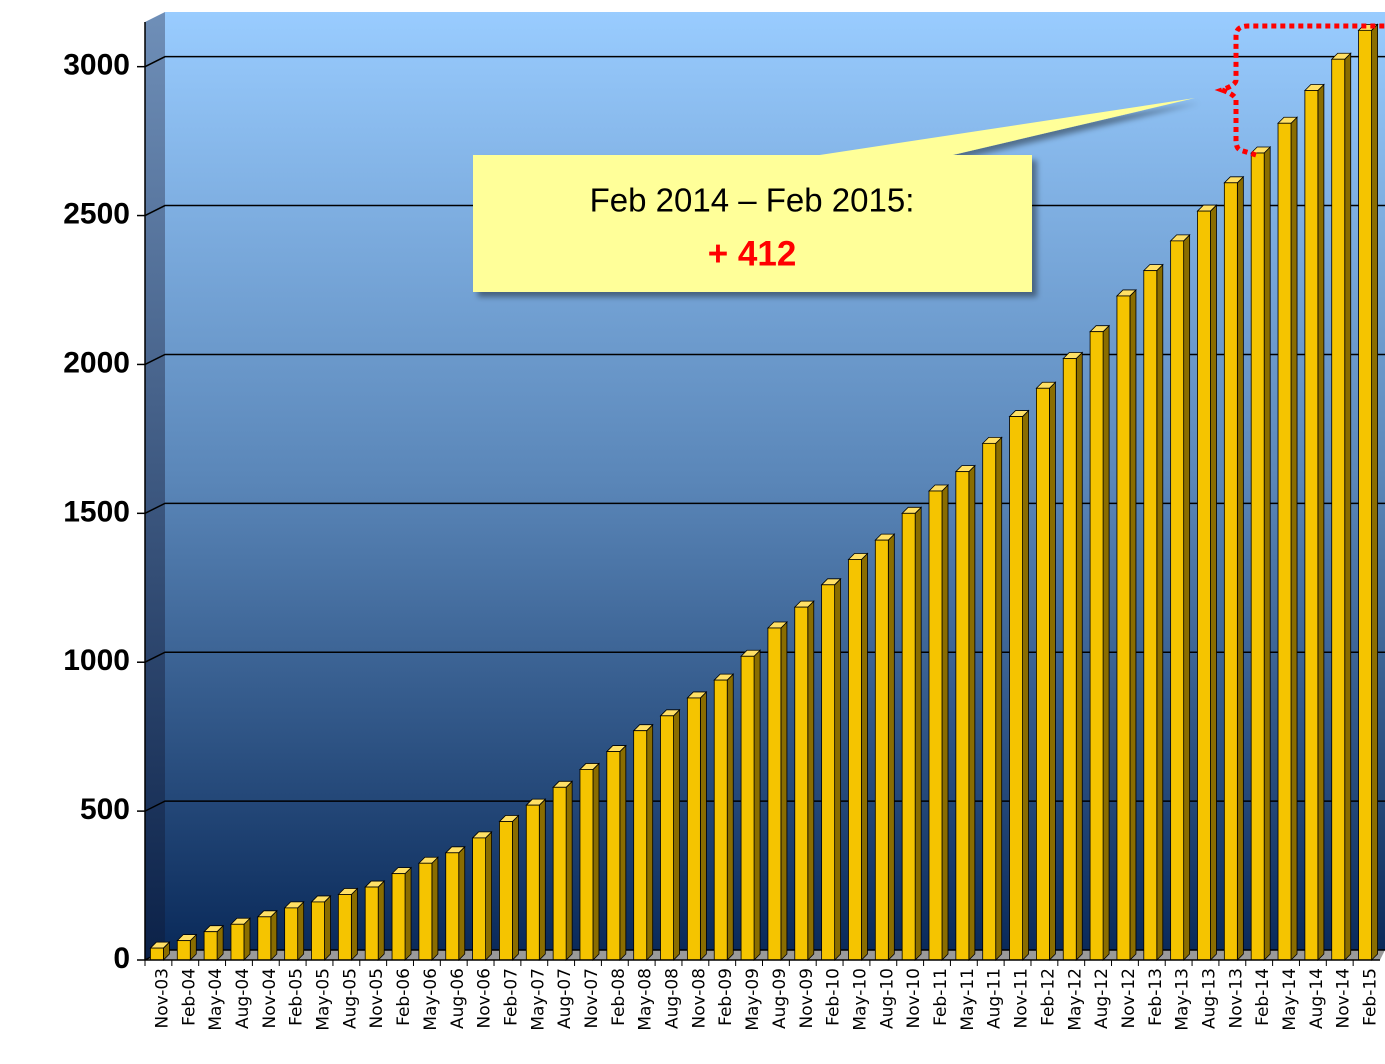 The image size is (1385, 1064). Describe the element at coordinates (121, 958) in the screenshot. I see `y-tick-label: 0` at that location.